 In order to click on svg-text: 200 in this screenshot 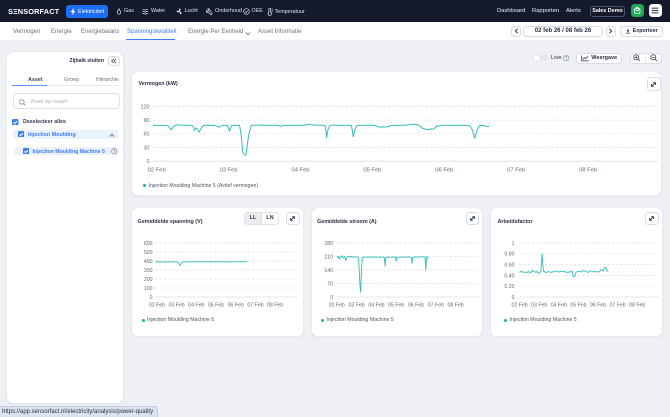, I will do `click(148, 280)`.